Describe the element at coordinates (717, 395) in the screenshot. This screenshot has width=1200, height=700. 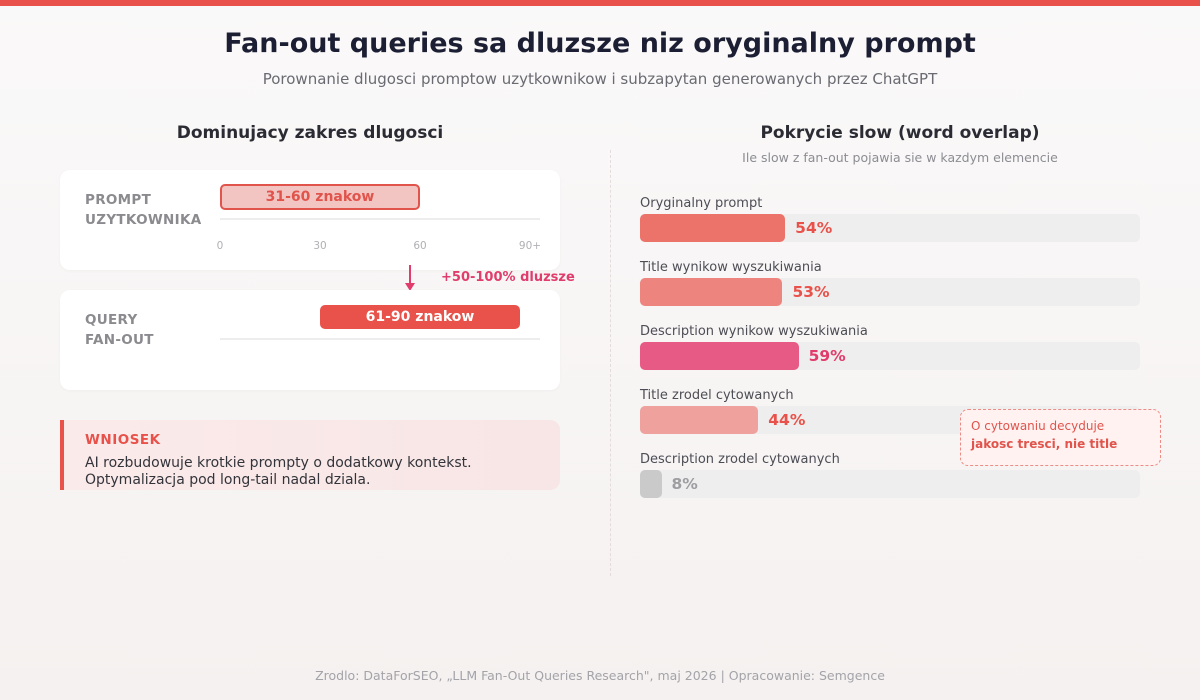
I see `bar-category-label: Title zrodel cytowanych` at that location.